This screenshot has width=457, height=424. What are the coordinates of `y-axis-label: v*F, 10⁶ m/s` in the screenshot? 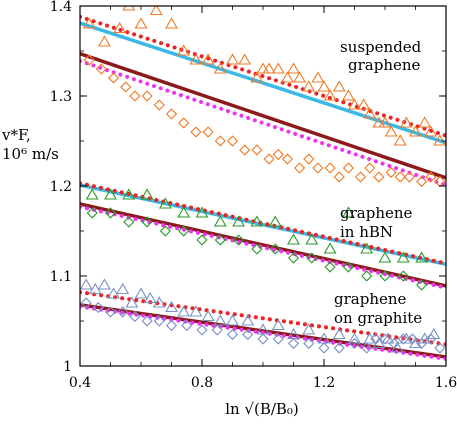 It's located at (30, 144).